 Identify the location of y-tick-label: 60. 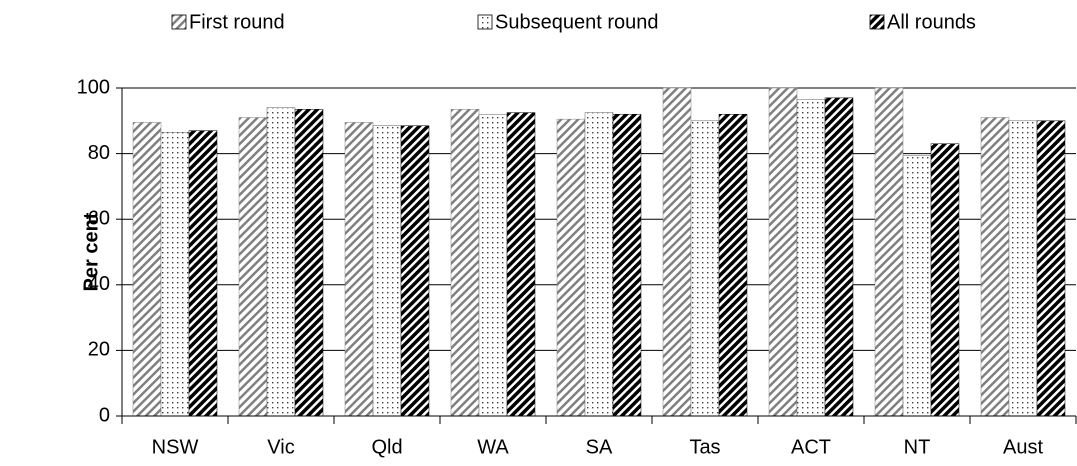
(99, 218).